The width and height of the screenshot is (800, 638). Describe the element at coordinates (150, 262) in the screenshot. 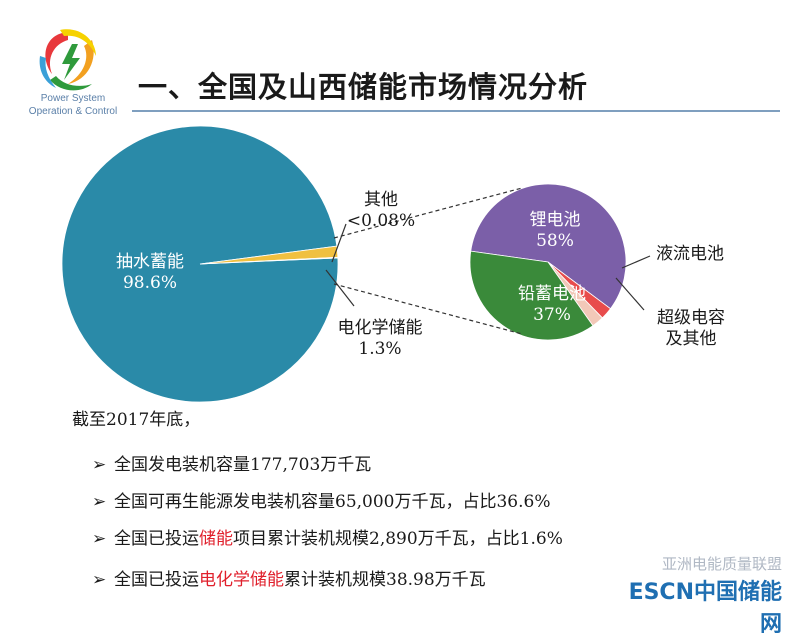

I see `pumped-name: 抽水蓄能` at that location.